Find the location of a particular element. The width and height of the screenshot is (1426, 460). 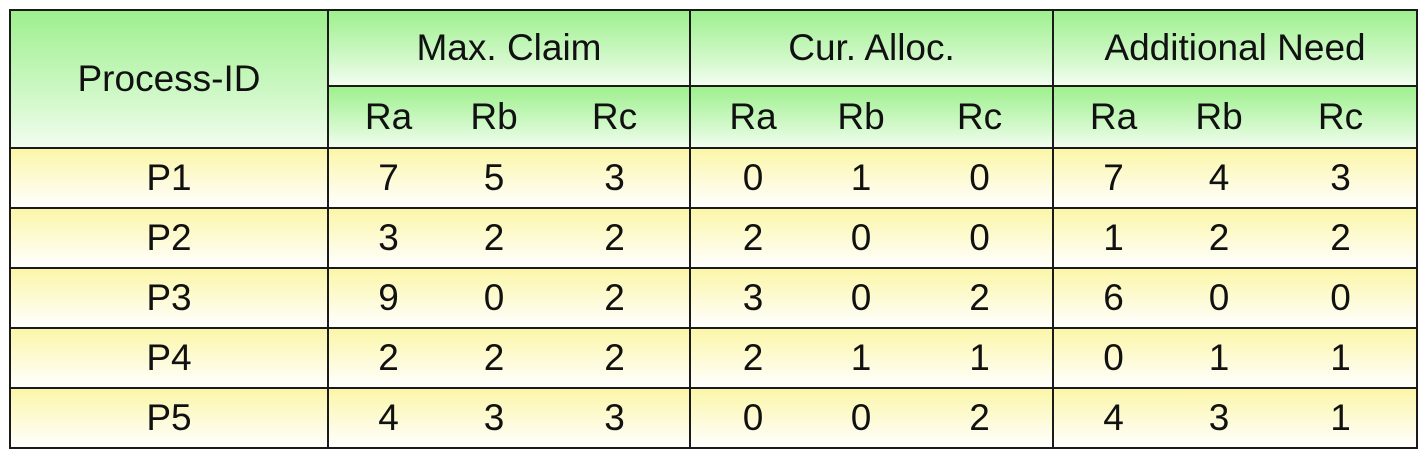

table-row: P5 4 3 3 0 0 2 4 3 1 is located at coordinates (714, 418).